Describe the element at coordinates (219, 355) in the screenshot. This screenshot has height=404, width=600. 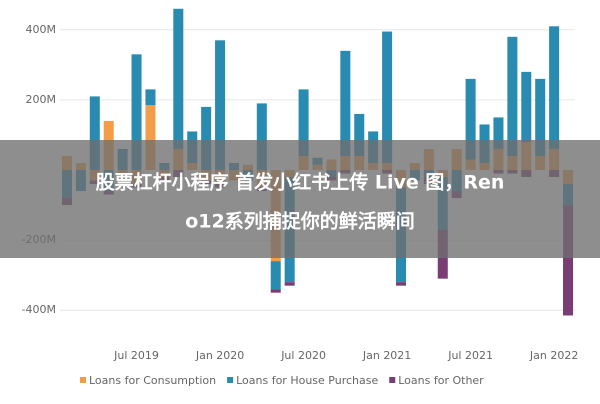
I see `x-tick-label: Jan 2020` at that location.